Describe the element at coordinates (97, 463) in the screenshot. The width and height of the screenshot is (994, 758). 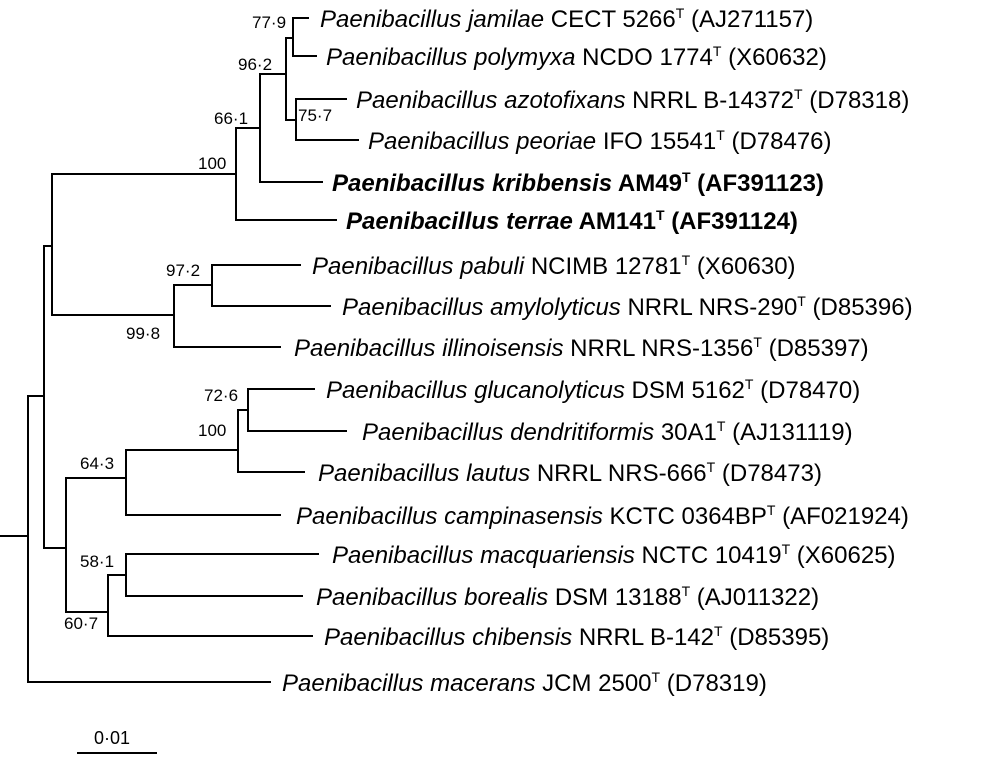
I see `bootstrap-value: 64·3` at that location.